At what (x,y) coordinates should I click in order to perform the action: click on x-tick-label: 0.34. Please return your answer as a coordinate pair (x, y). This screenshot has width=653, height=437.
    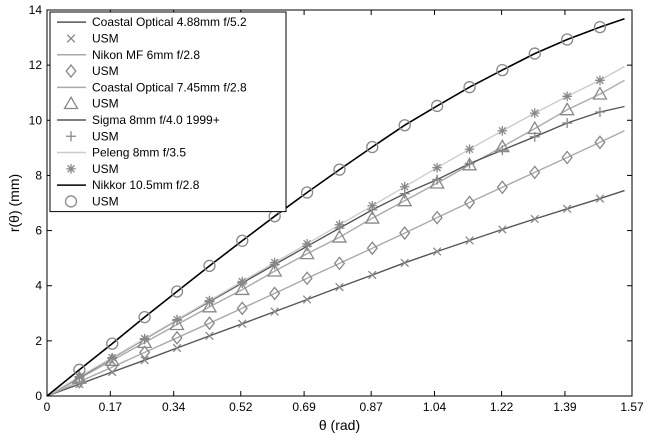
    Looking at the image, I should click on (174, 407).